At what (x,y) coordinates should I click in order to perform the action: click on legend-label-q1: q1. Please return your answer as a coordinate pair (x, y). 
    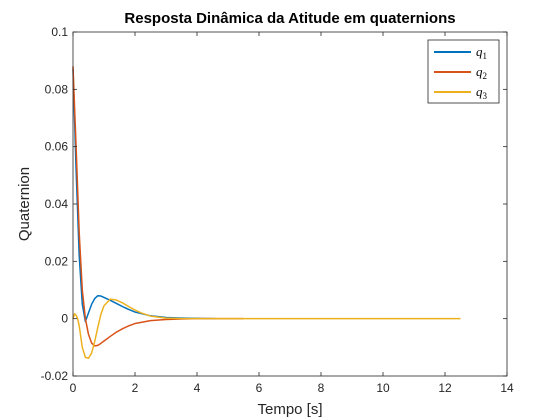
    Looking at the image, I should click on (481, 52).